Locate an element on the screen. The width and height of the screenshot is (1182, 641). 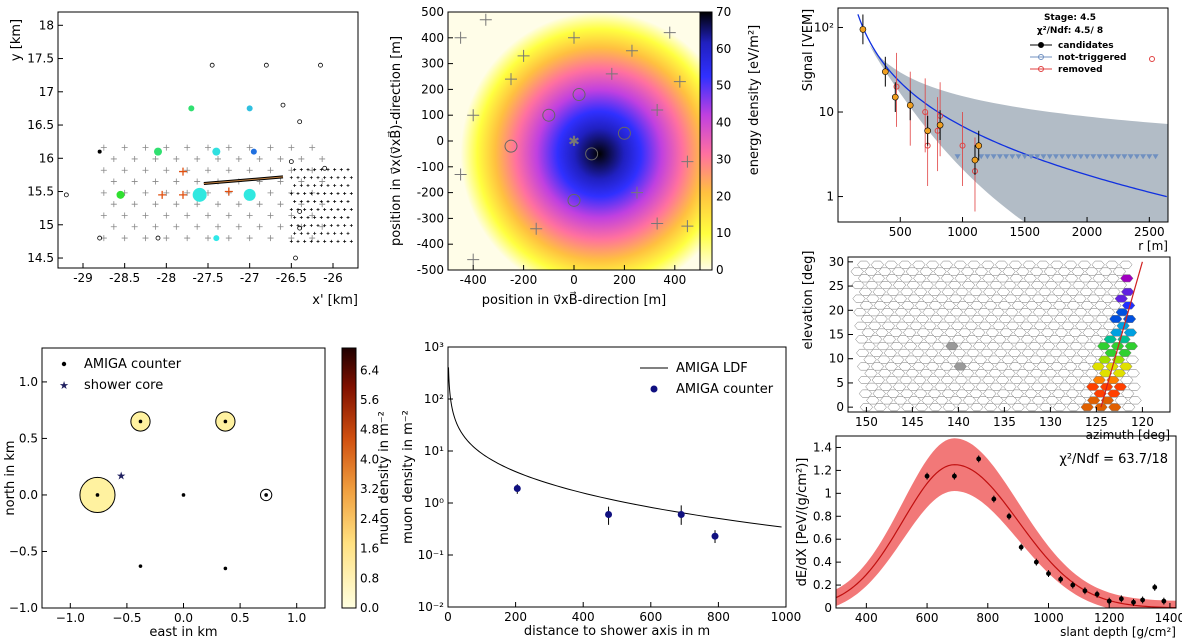
radio-ytick-label: 0 is located at coordinates (440, 141).